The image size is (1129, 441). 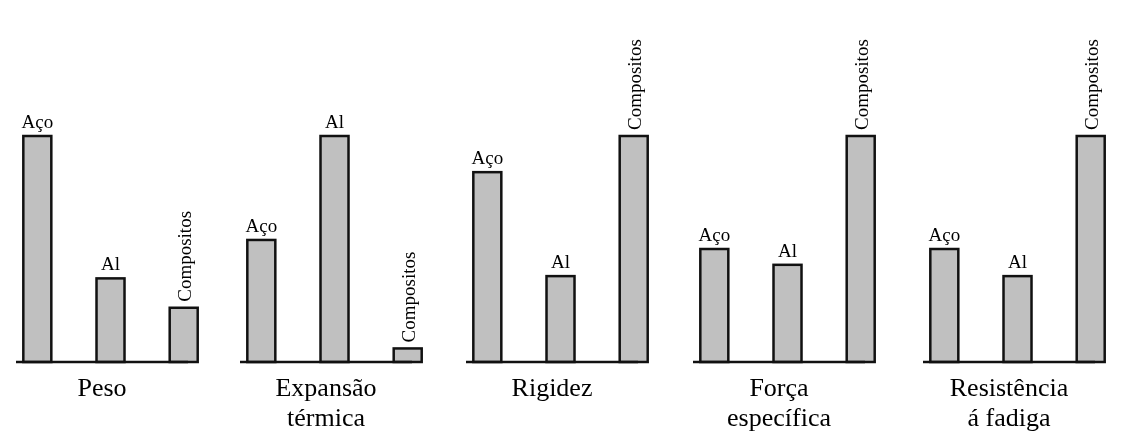 What do you see at coordinates (552, 387) in the screenshot?
I see `x-axis-title: Rigidez` at bounding box center [552, 387].